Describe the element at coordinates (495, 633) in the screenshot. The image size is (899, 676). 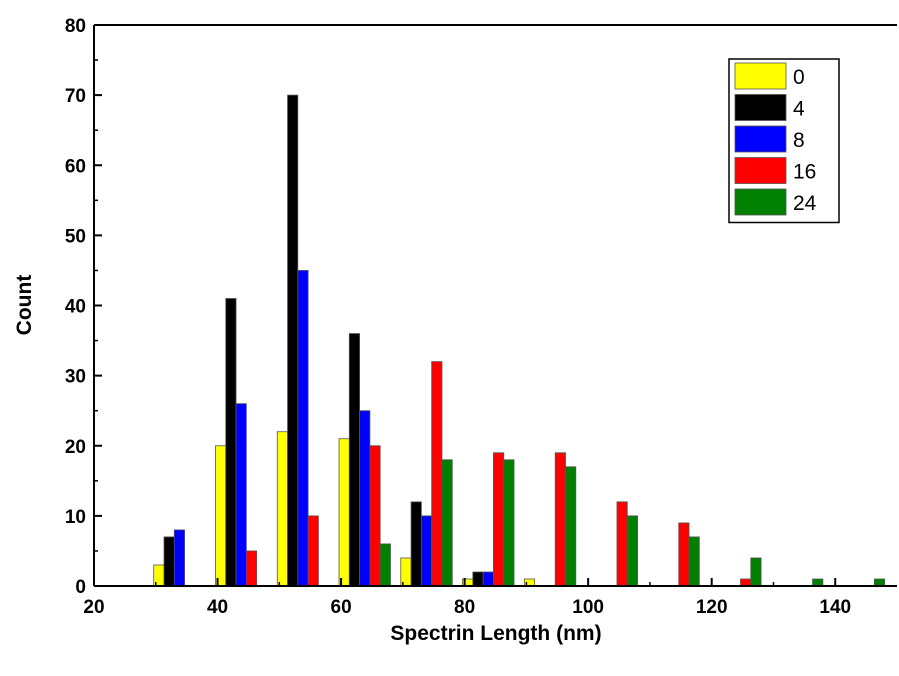
I see `x-axis-title: Spectrin Length (nm)` at that location.